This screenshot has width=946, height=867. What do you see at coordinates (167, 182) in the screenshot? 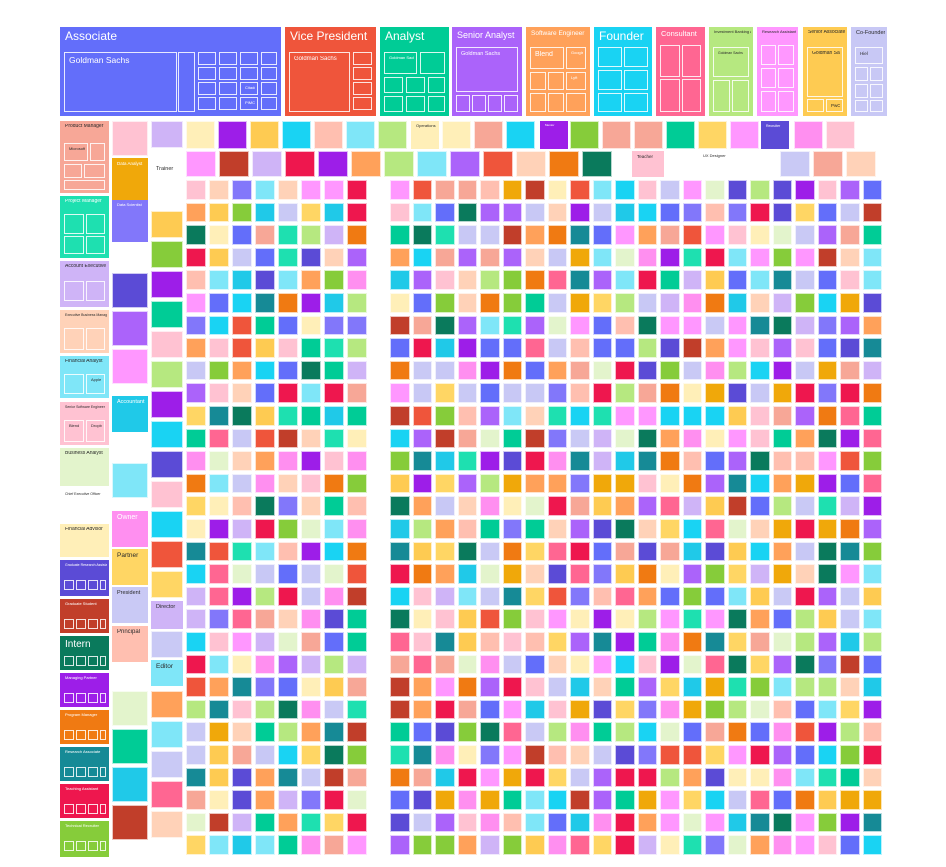
I see `treemap-node-trainer: Trainer` at bounding box center [167, 182].